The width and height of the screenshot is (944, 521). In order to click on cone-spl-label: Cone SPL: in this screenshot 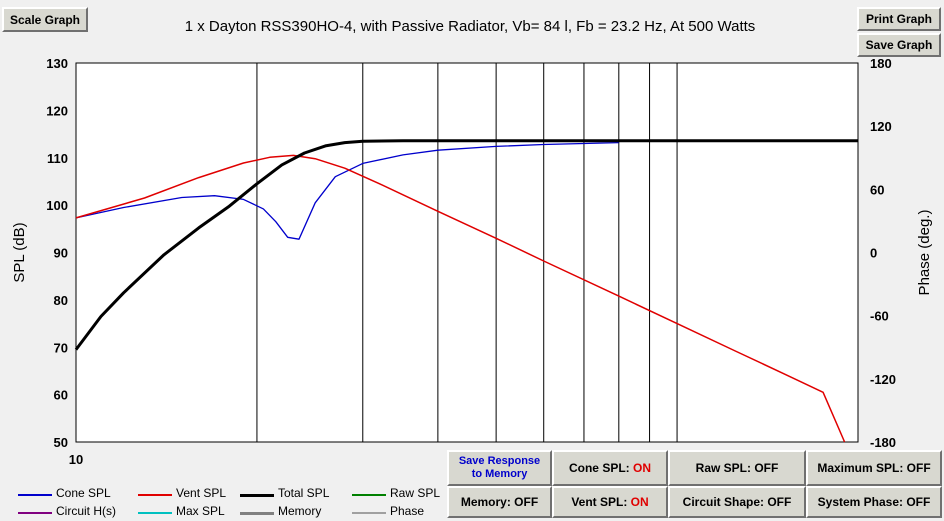, I will do `click(599, 468)`.